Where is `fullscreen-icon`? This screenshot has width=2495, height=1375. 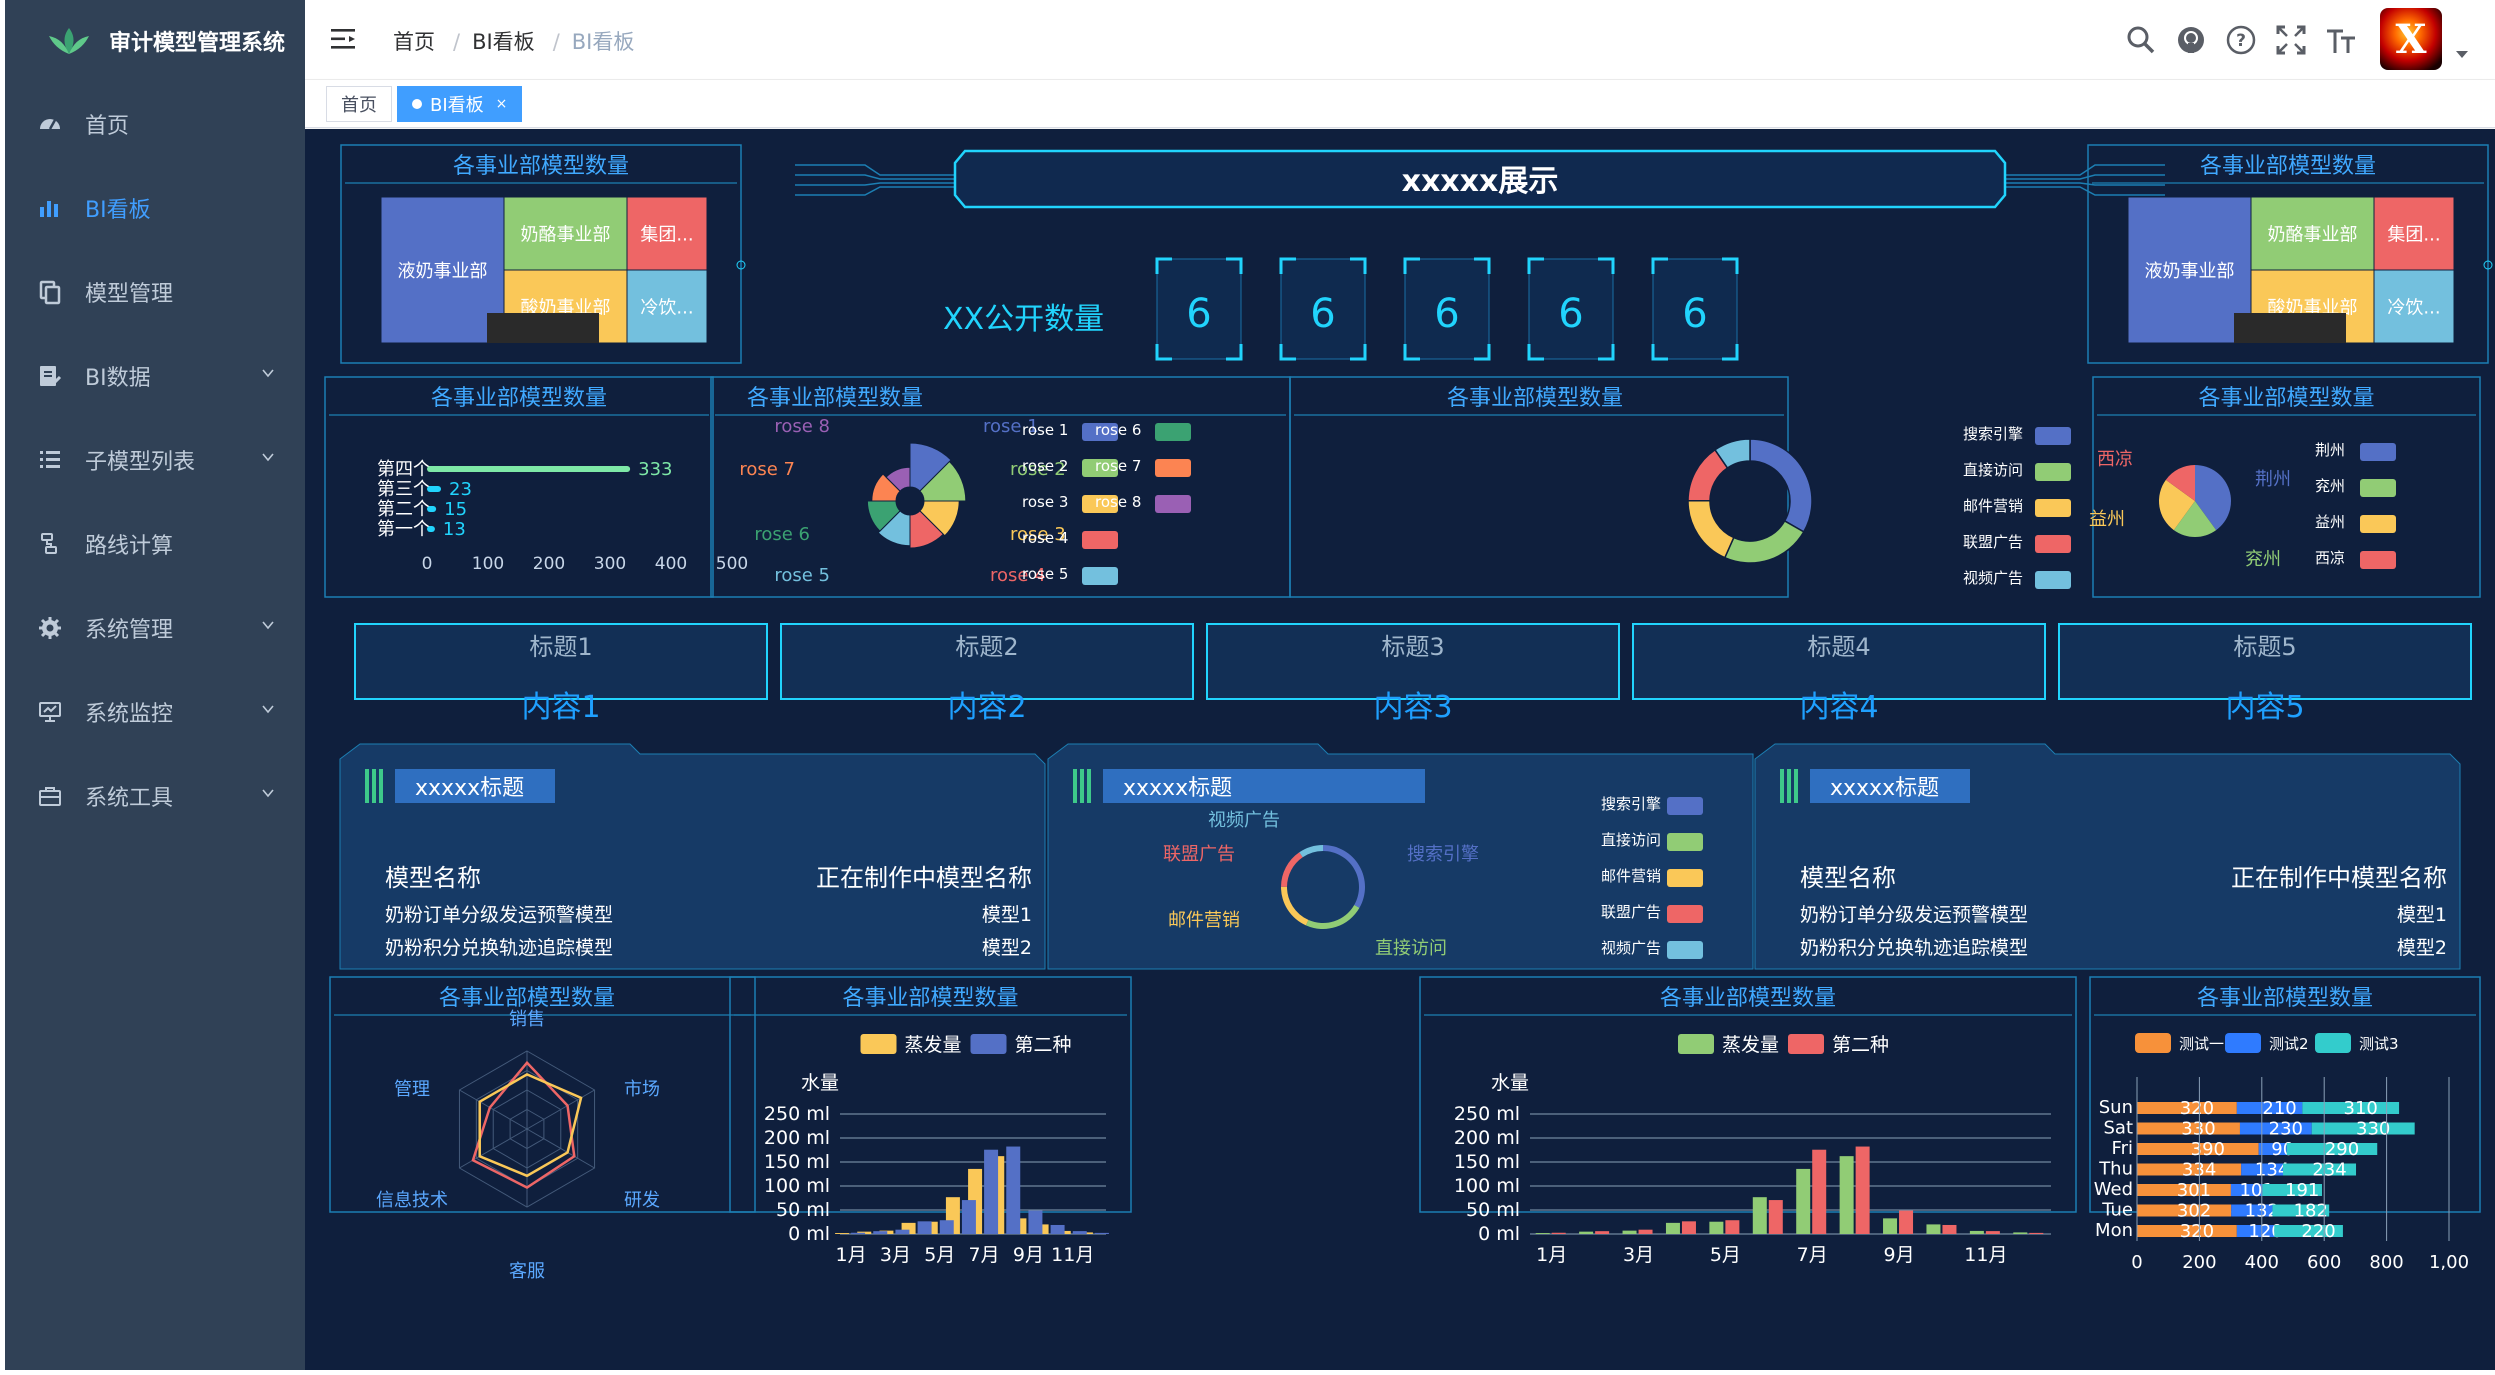 fullscreen-icon is located at coordinates (2291, 40).